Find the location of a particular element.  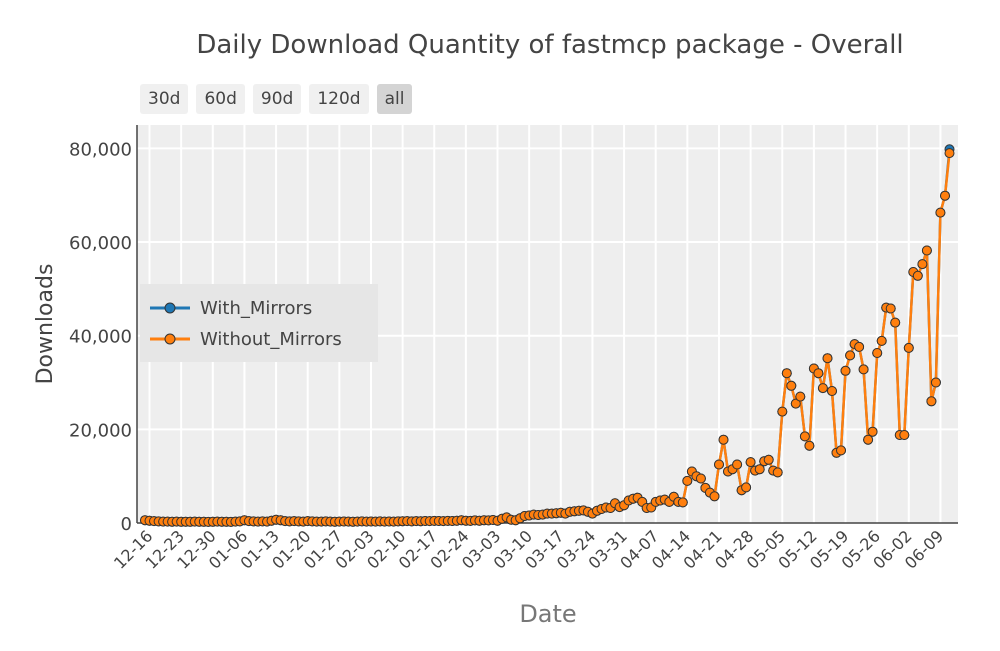

y-tick-label: 40,000 is located at coordinates (100, 337).